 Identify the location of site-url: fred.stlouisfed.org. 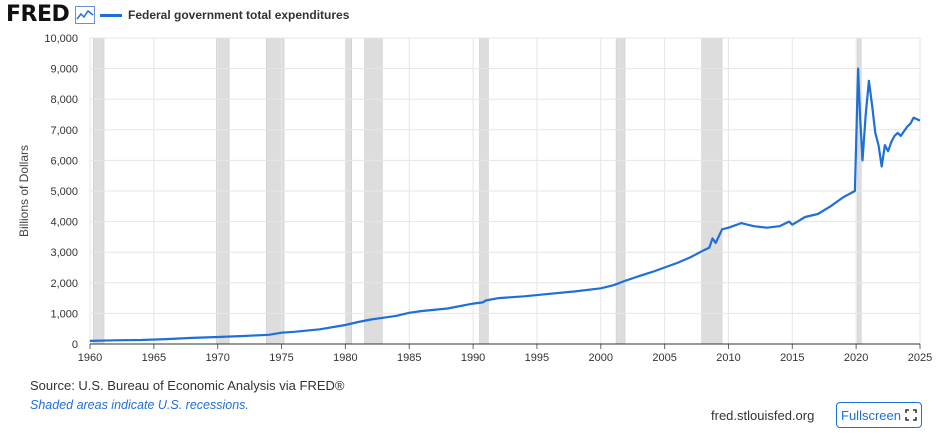
(763, 415).